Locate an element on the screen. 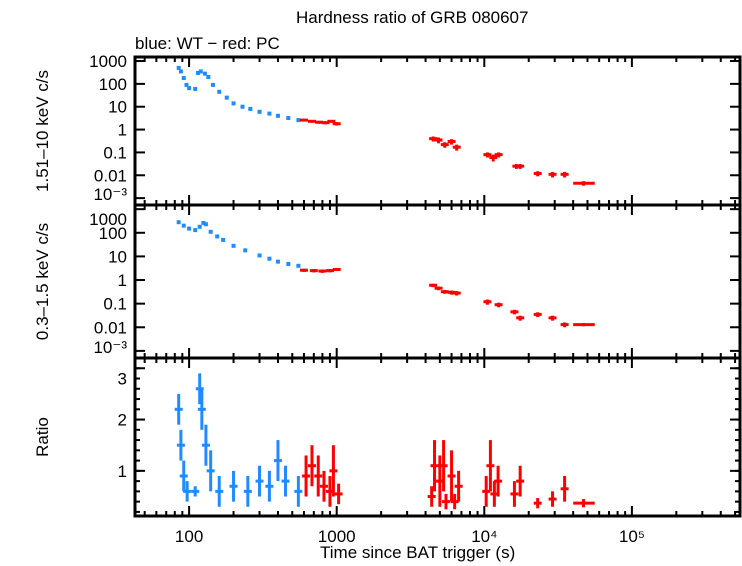  x-axis-label: Time since BAT trigger (s) is located at coordinates (418, 552).